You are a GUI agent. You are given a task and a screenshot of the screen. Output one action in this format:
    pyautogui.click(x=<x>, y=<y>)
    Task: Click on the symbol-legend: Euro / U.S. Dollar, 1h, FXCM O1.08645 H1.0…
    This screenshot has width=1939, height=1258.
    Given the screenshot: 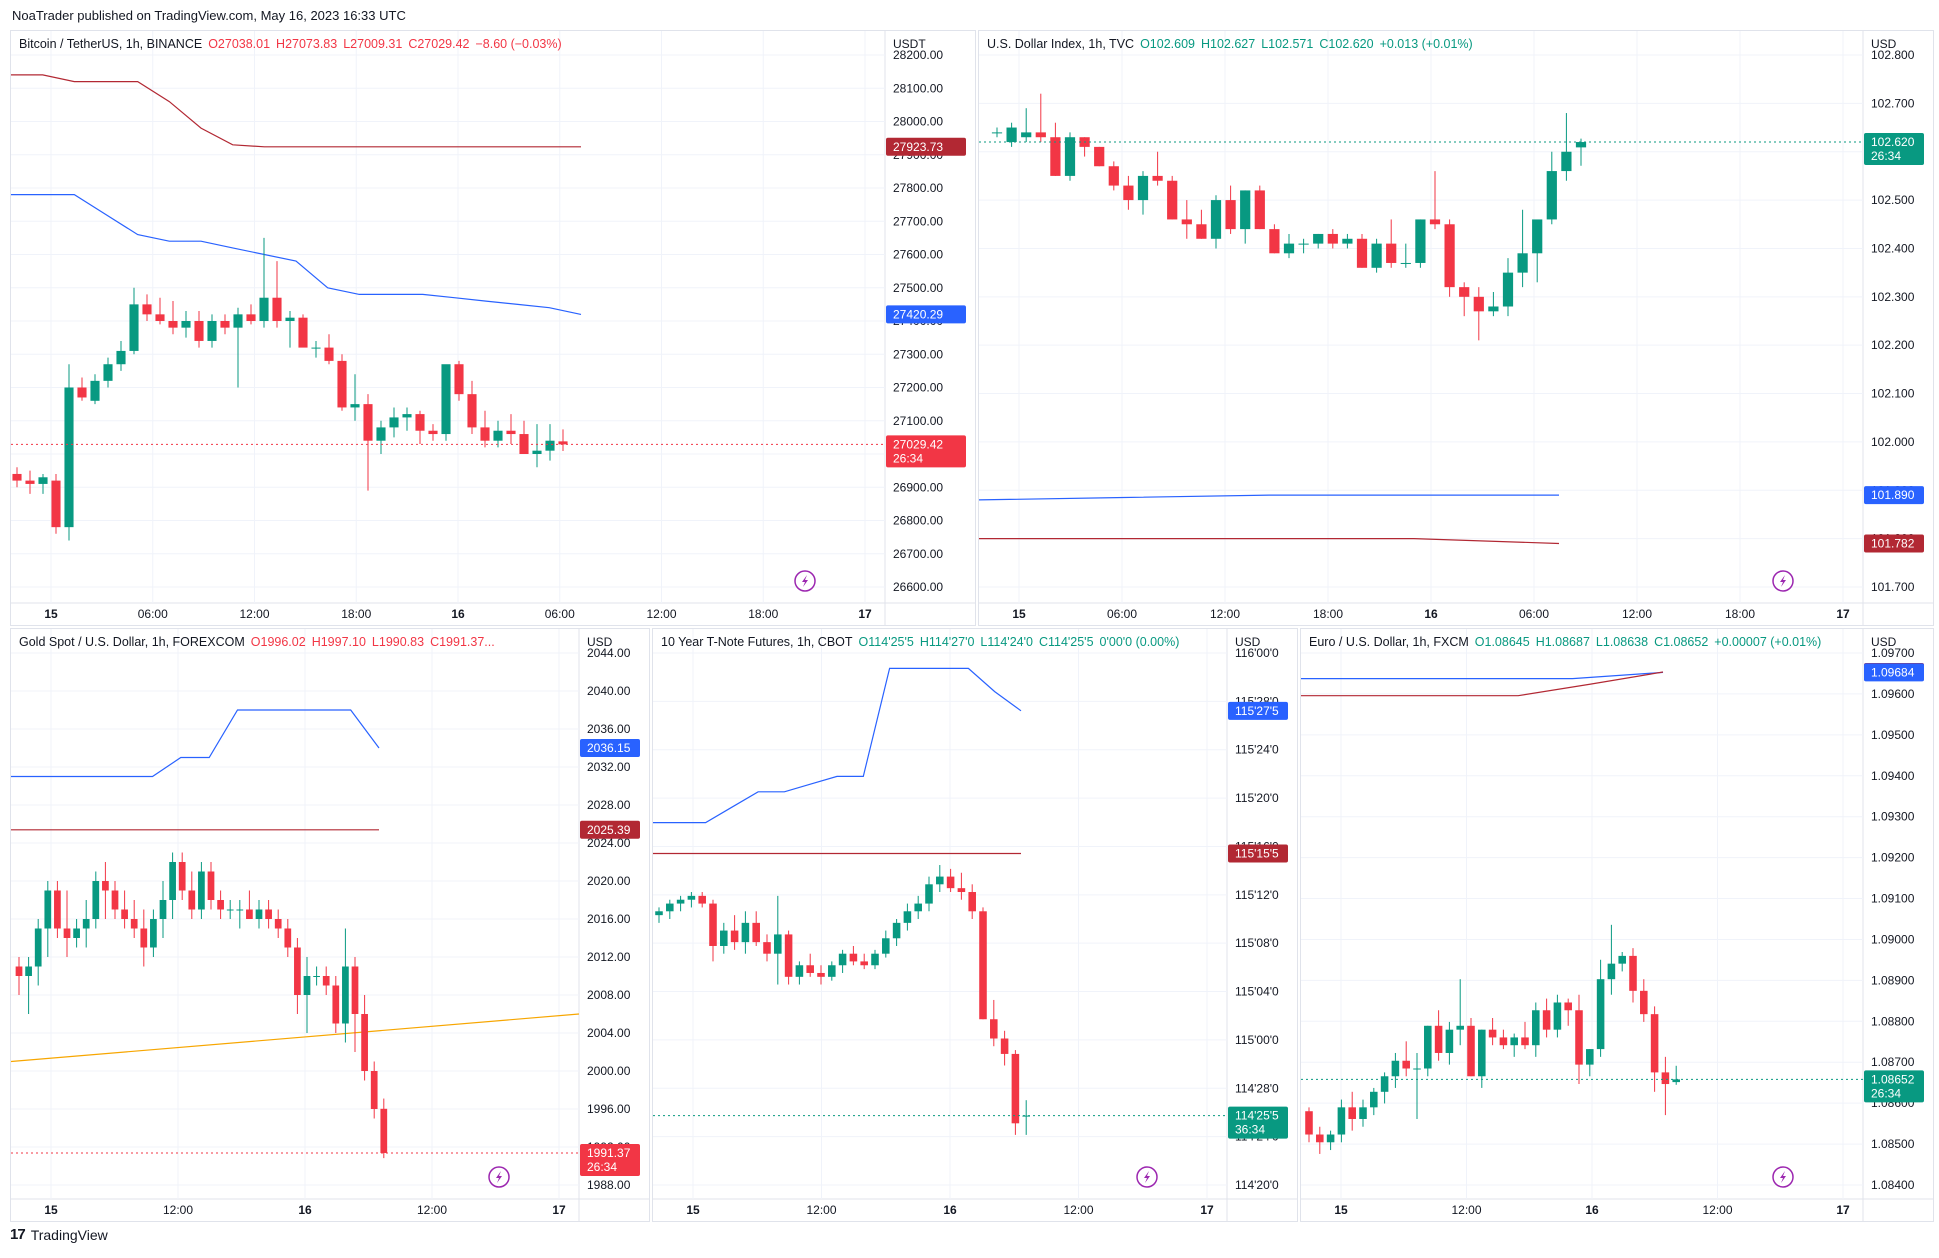 What is the action you would take?
    pyautogui.click(x=1565, y=642)
    